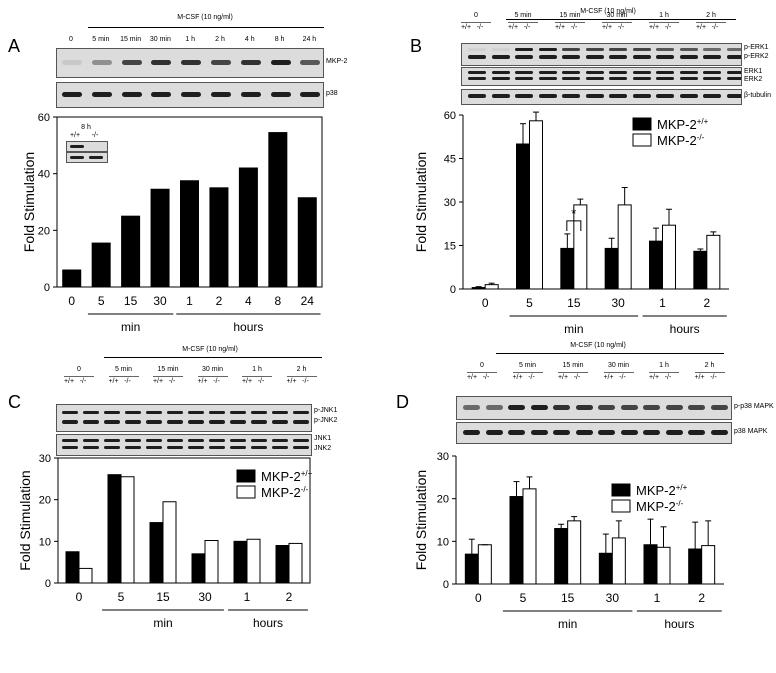  I want to click on significance-star: *, so click(573, 213).